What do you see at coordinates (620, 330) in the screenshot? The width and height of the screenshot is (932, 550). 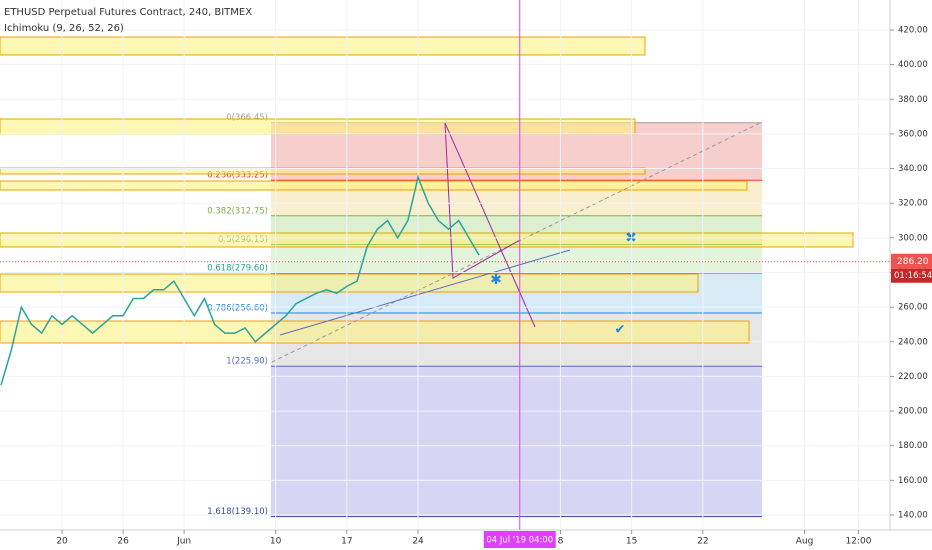 I see `icon: ✔` at bounding box center [620, 330].